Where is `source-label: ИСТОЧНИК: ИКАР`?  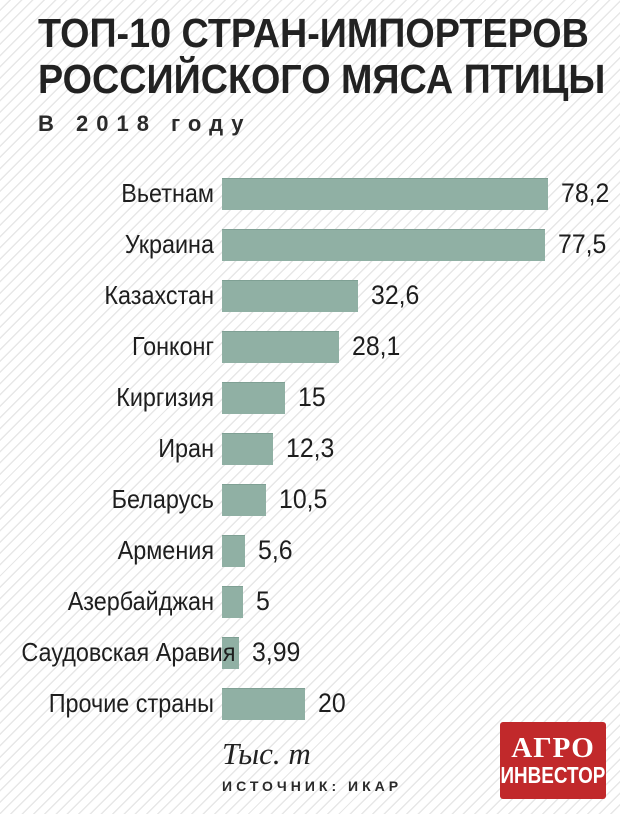
source-label: ИСТОЧНИК: ИКАР is located at coordinates (312, 786).